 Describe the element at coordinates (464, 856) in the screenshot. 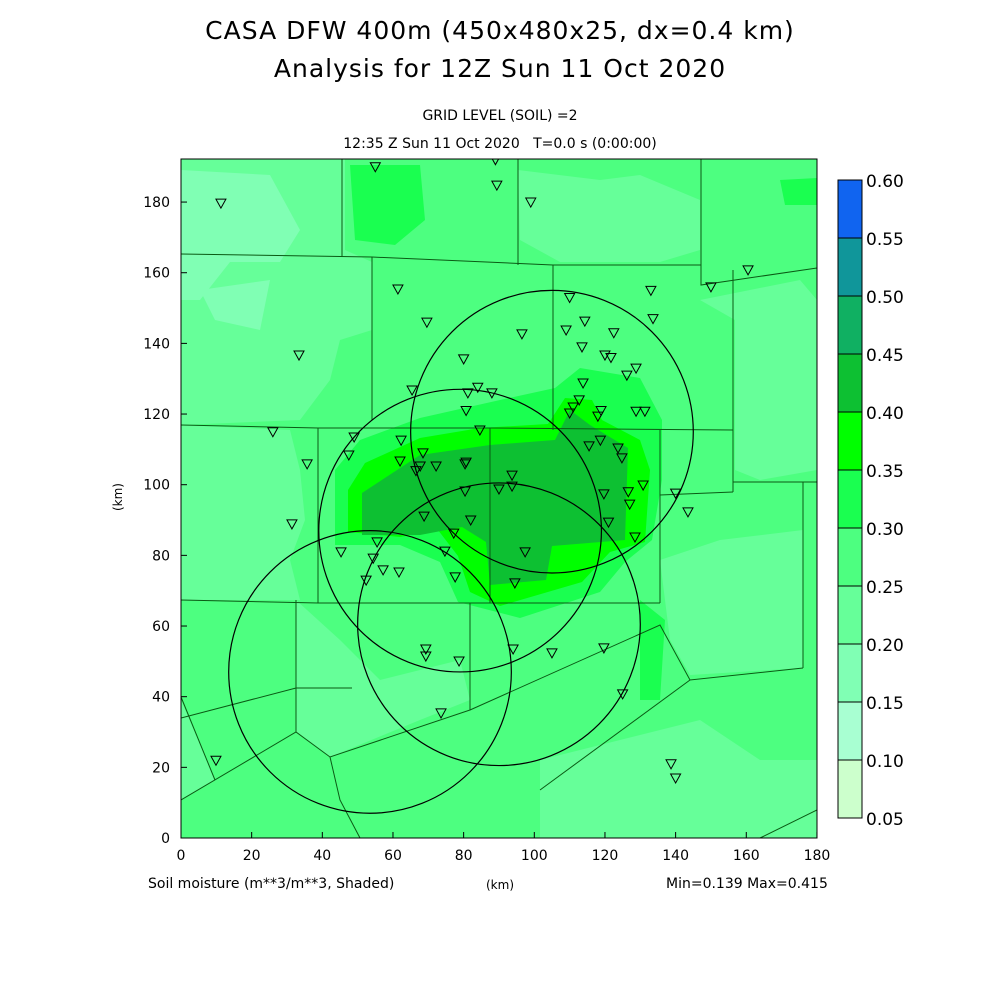

I see `x-tick-label: 80` at that location.